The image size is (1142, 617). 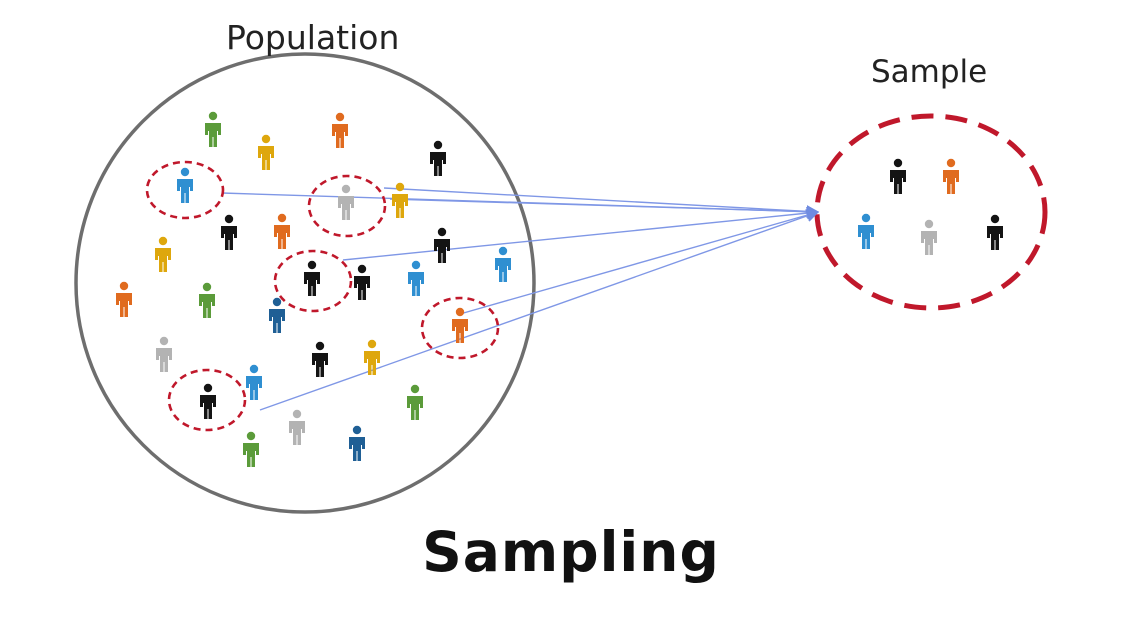 What do you see at coordinates (571, 552) in the screenshot?
I see `diagram-title: Sampling` at bounding box center [571, 552].